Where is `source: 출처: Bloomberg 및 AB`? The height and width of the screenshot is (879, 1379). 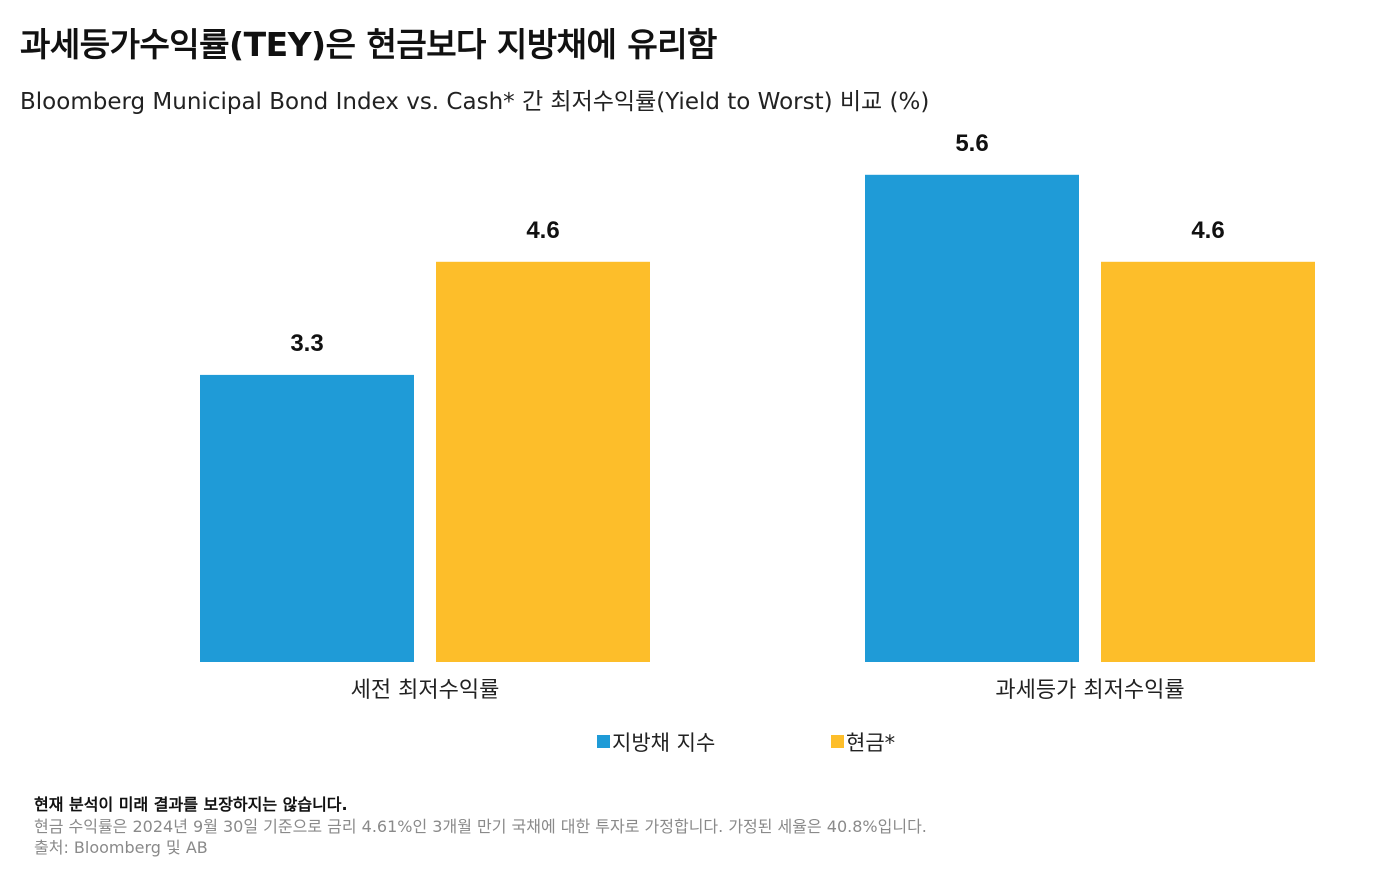 source: 출처: Bloomberg 및 AB is located at coordinates (121, 847).